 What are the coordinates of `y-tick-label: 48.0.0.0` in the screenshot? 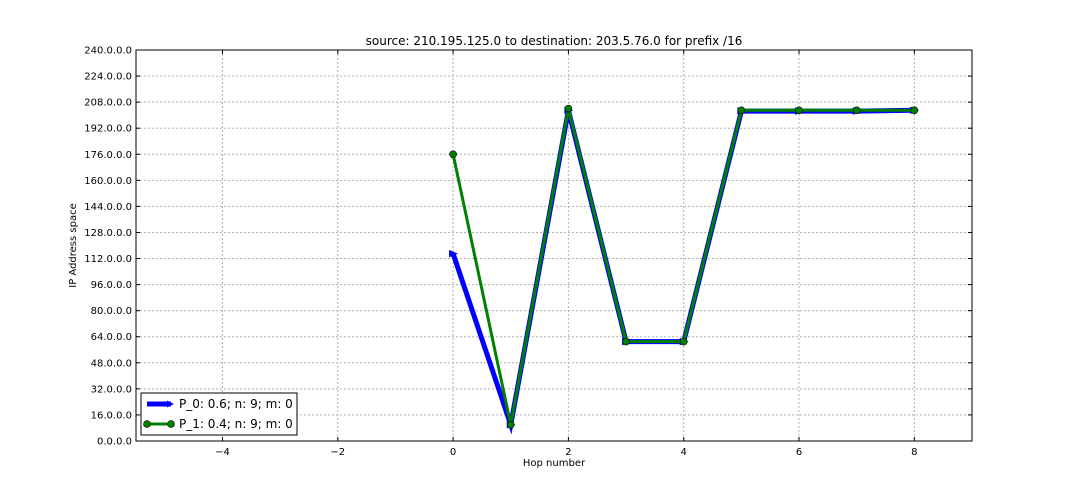 It's located at (111, 363).